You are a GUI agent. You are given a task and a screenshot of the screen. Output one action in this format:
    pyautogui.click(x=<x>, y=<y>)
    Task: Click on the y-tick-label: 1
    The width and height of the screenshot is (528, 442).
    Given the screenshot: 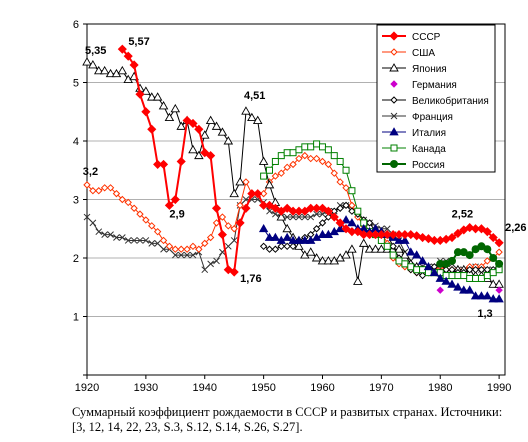 What is the action you would take?
    pyautogui.click(x=76, y=318)
    